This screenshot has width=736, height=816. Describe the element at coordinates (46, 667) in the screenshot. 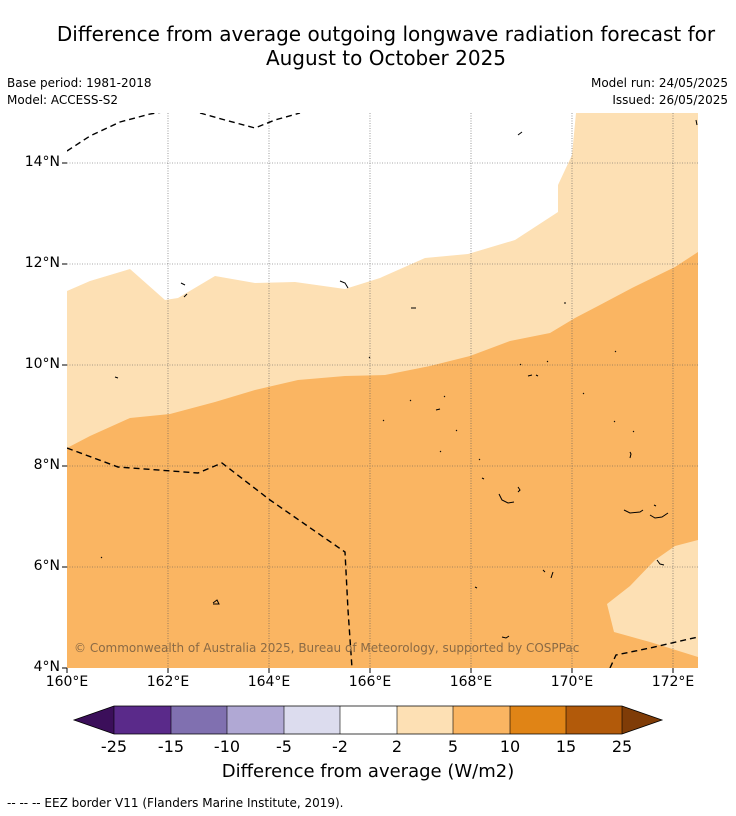

I see `lat-label-4n: 4°N` at that location.